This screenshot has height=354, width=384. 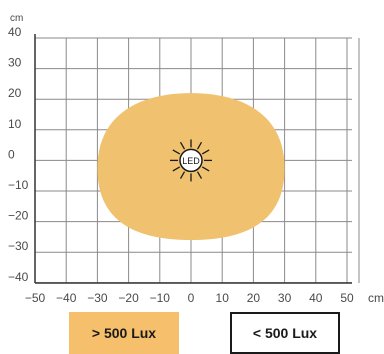 What do you see at coordinates (35, 298) in the screenshot?
I see `x-tick-label: −50` at bounding box center [35, 298].